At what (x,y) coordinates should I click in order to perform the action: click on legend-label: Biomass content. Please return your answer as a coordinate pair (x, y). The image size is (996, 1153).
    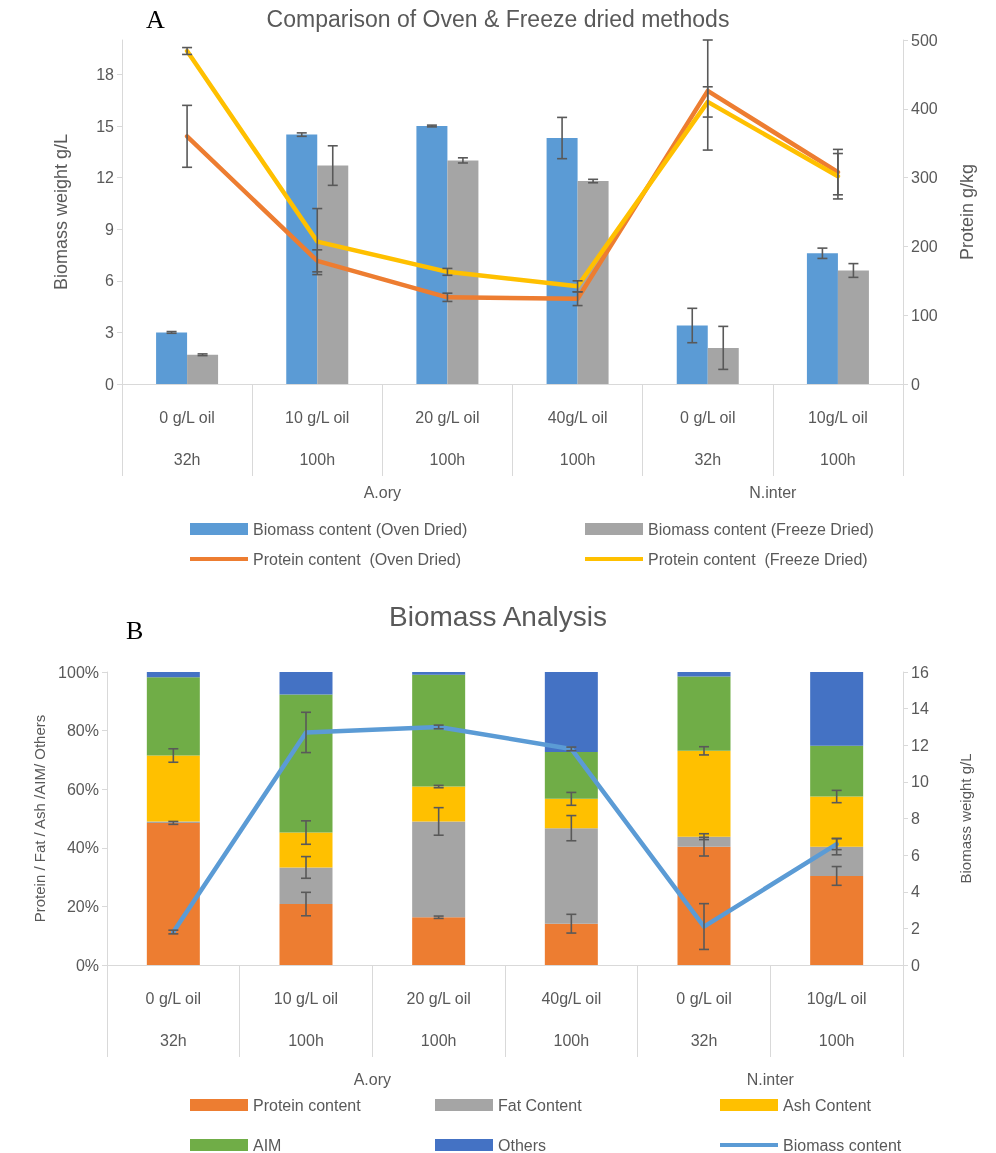
    Looking at the image, I should click on (842, 1144).